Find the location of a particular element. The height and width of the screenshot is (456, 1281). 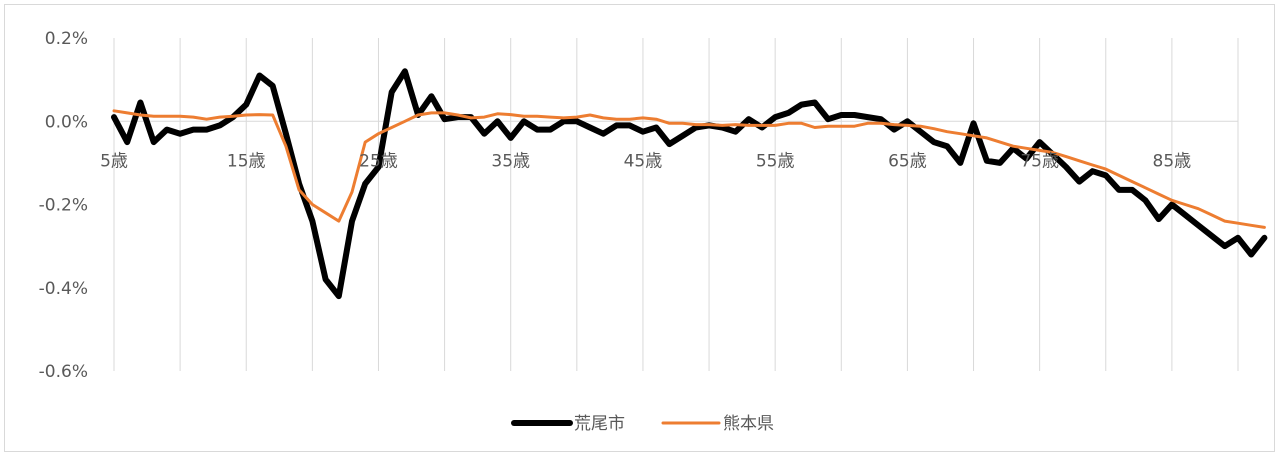

x-tick-label: 35歳 is located at coordinates (510, 161).